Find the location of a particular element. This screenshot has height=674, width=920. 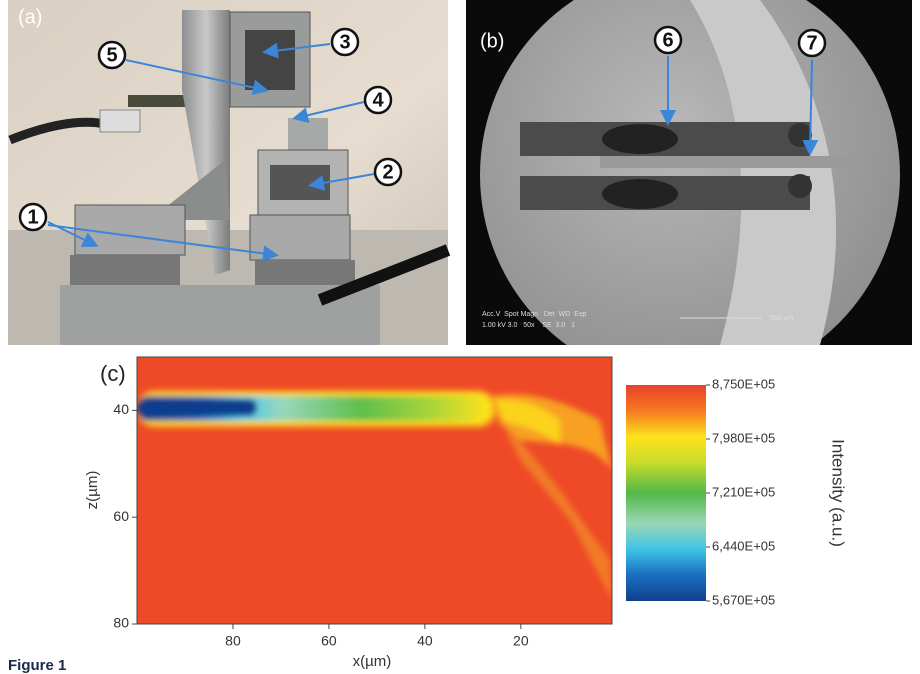

x-tick-label: 20 is located at coordinates (521, 641).